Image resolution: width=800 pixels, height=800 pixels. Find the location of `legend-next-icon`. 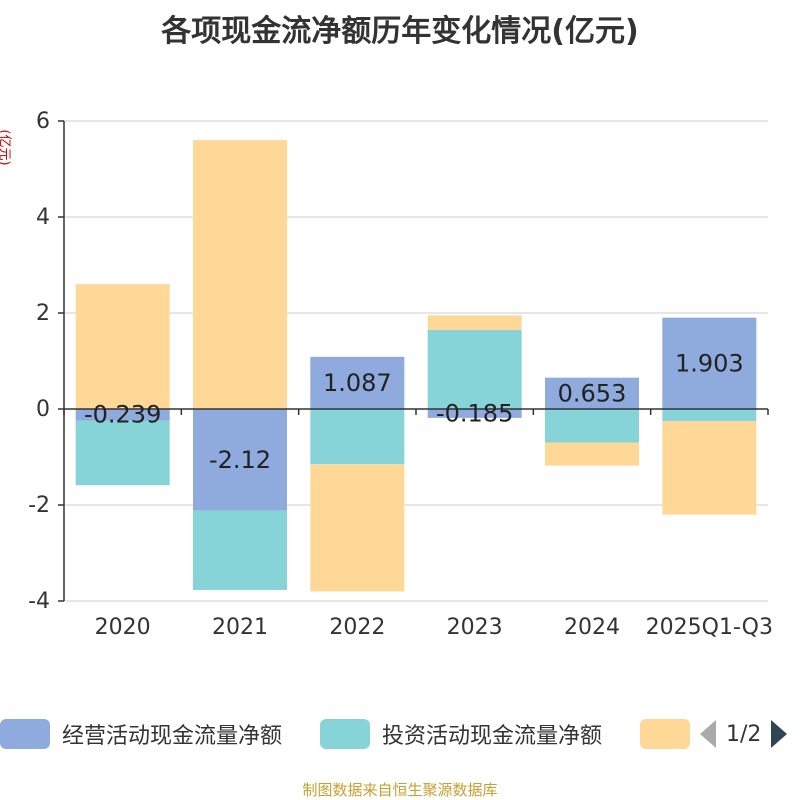

legend-next-icon is located at coordinates (779, 734).